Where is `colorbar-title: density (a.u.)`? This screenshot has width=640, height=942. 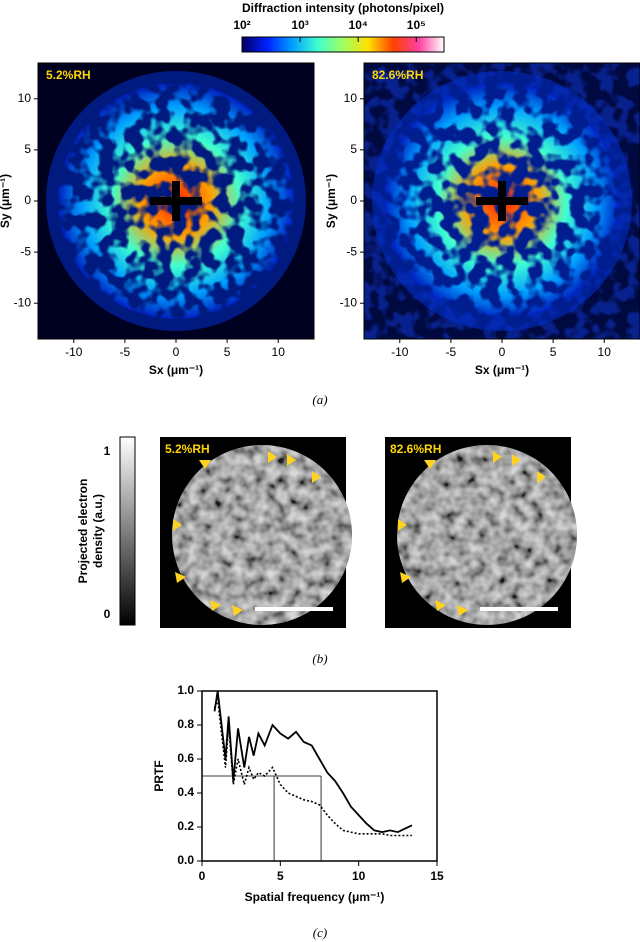
colorbar-title: density (a.u.) is located at coordinates (98, 531).